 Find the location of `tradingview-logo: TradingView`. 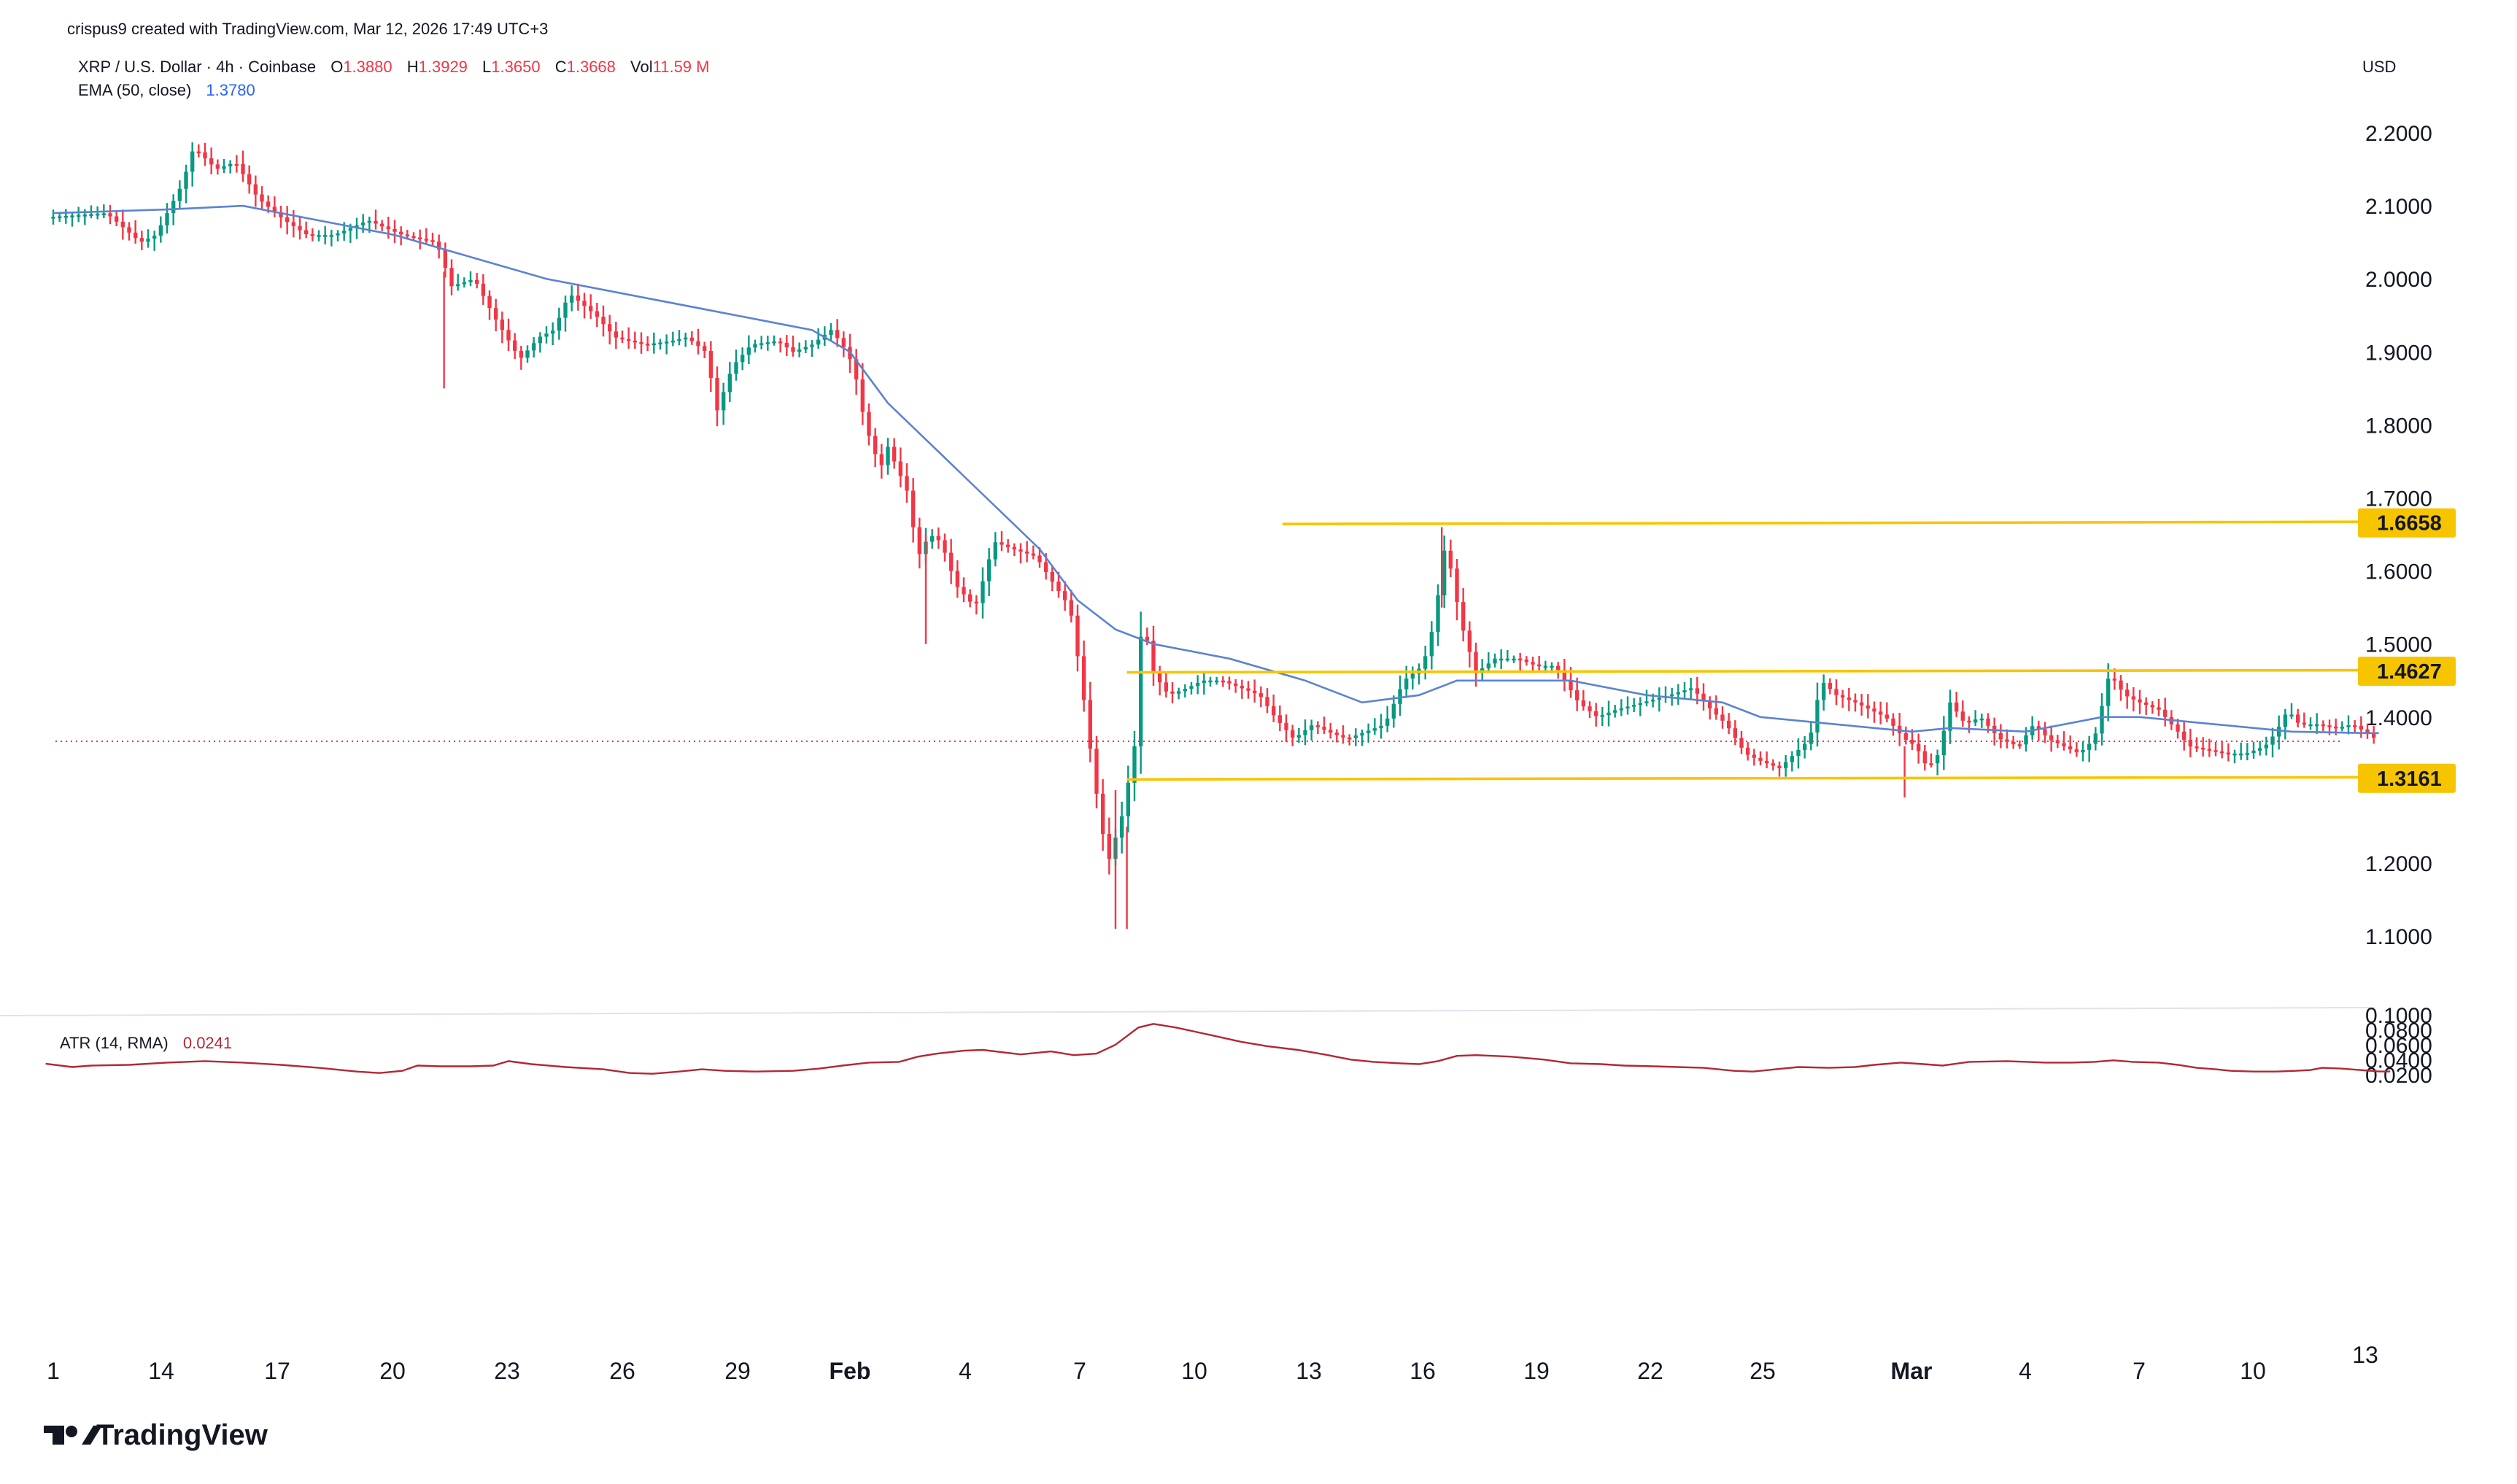

tradingview-logo: TradingView is located at coordinates (156, 1435).